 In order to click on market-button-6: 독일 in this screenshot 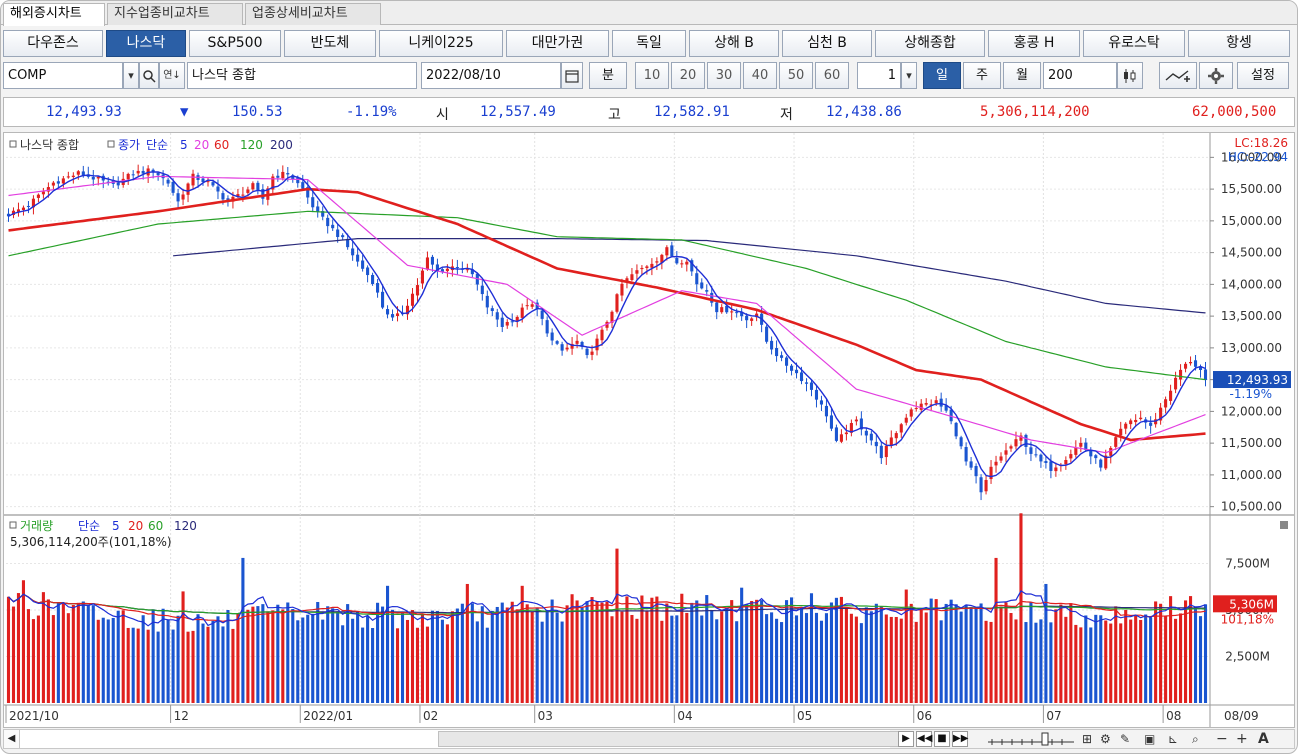, I will do `click(649, 43)`.